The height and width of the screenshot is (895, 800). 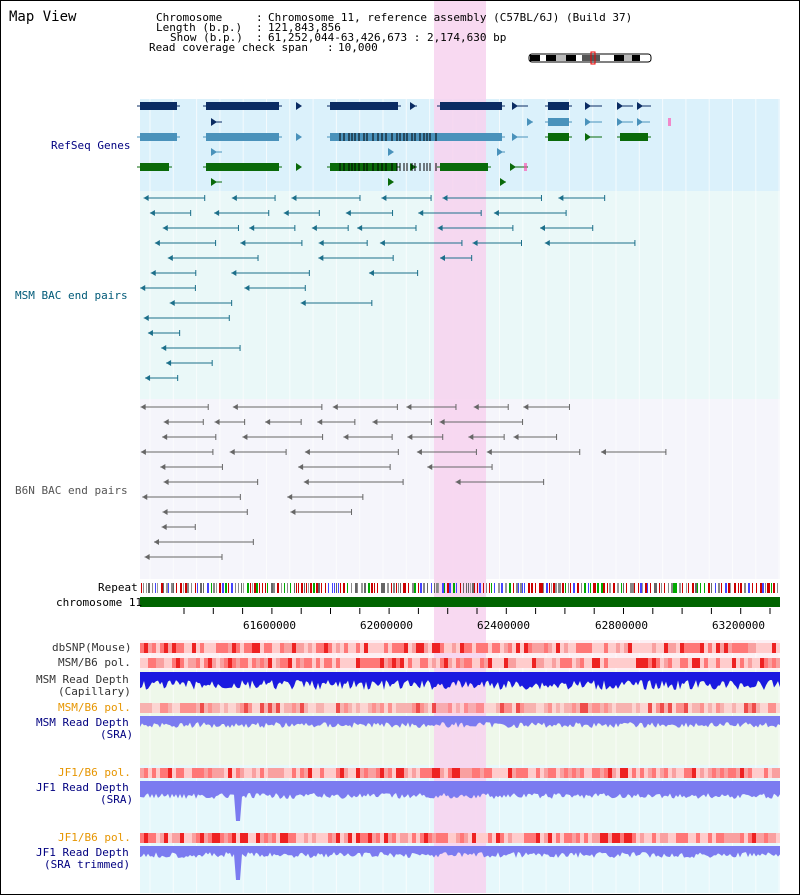 I want to click on repeat-label: Repeat, so click(x=118, y=587).